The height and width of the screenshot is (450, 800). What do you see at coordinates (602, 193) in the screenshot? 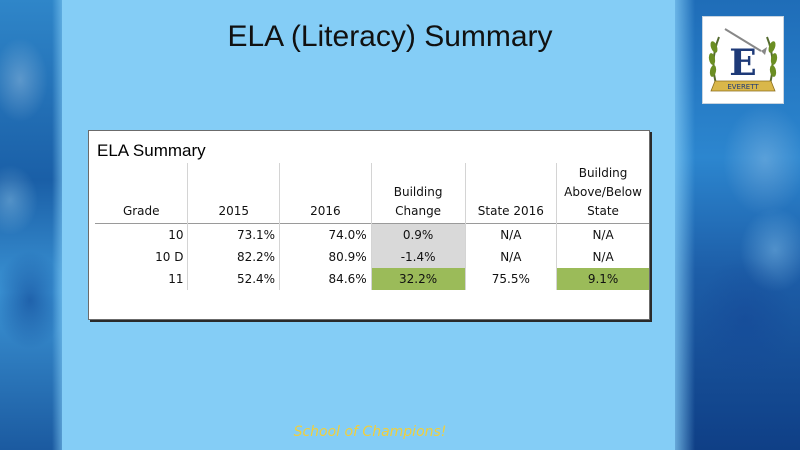
I see `header-building-above-below: Building Above/Below State` at bounding box center [602, 193].